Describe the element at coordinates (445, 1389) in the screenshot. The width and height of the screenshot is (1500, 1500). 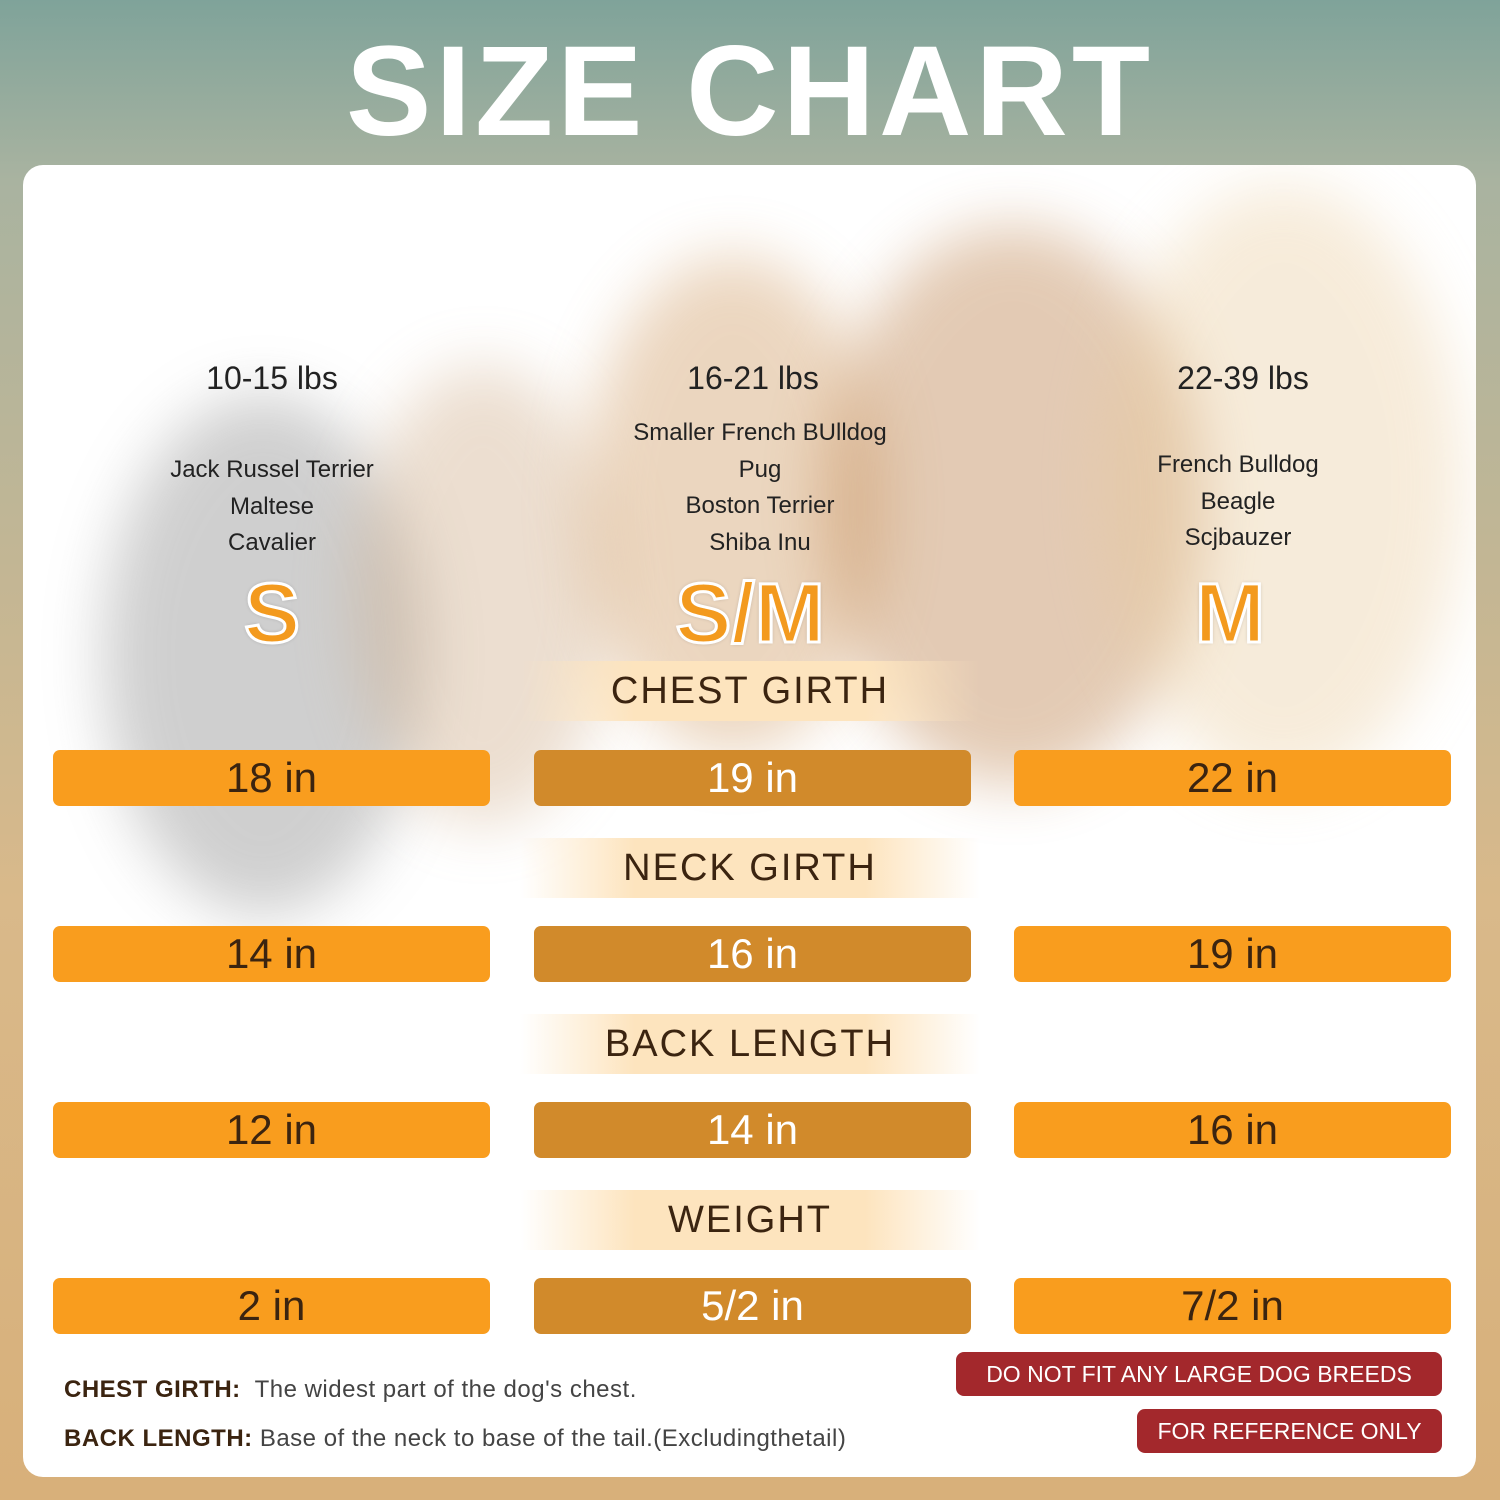
I see `note-text: The widest part of the dog's chest.` at that location.